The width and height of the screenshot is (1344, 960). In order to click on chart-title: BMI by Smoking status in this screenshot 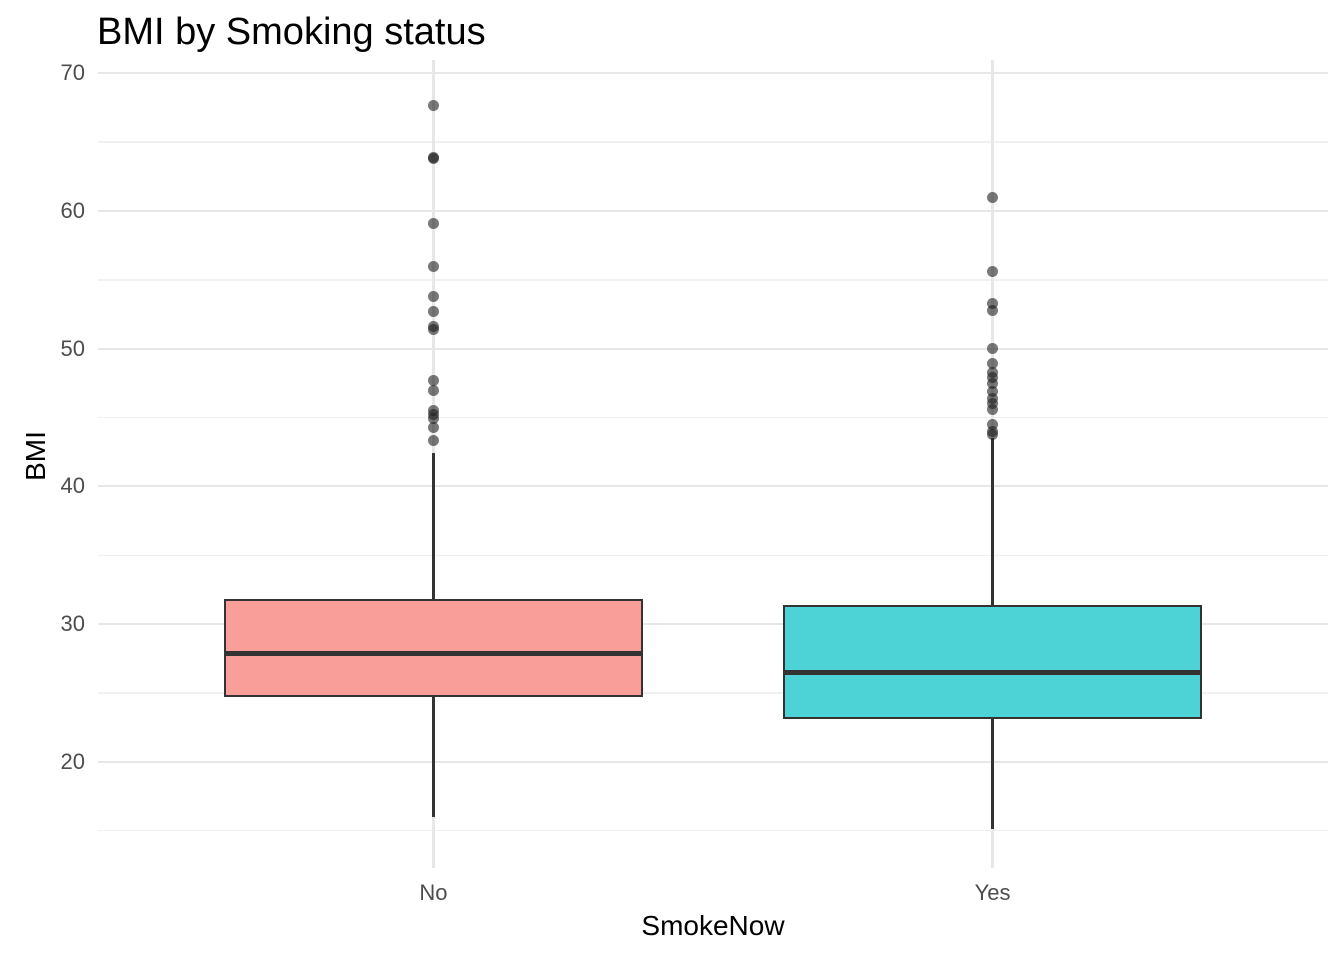, I will do `click(291, 32)`.